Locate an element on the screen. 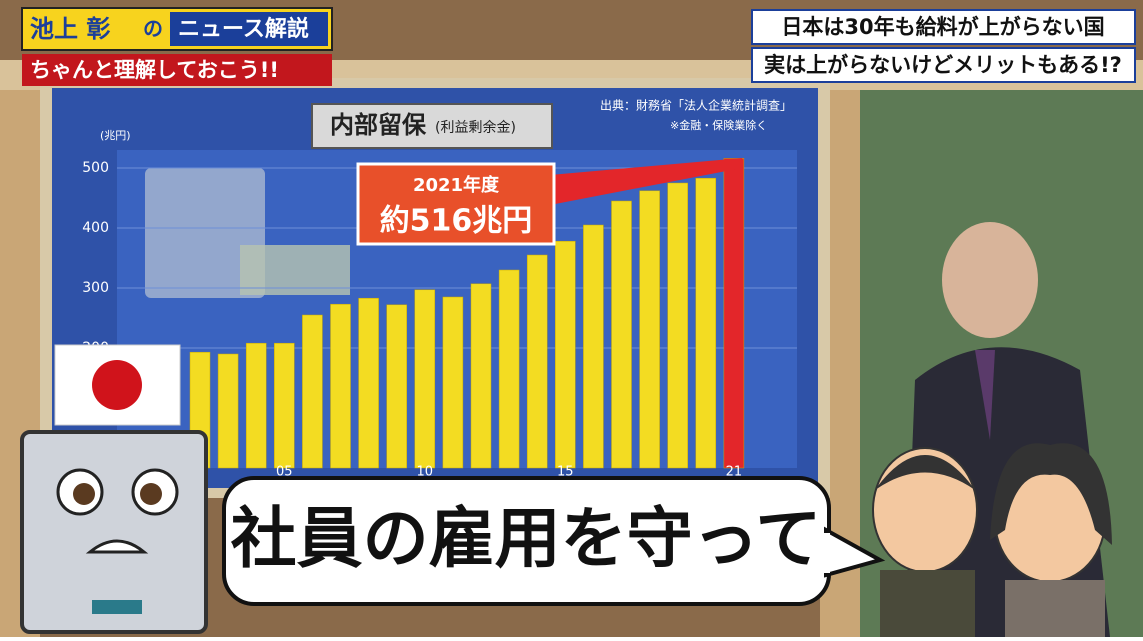  cartoon-man-body is located at coordinates (927, 603).